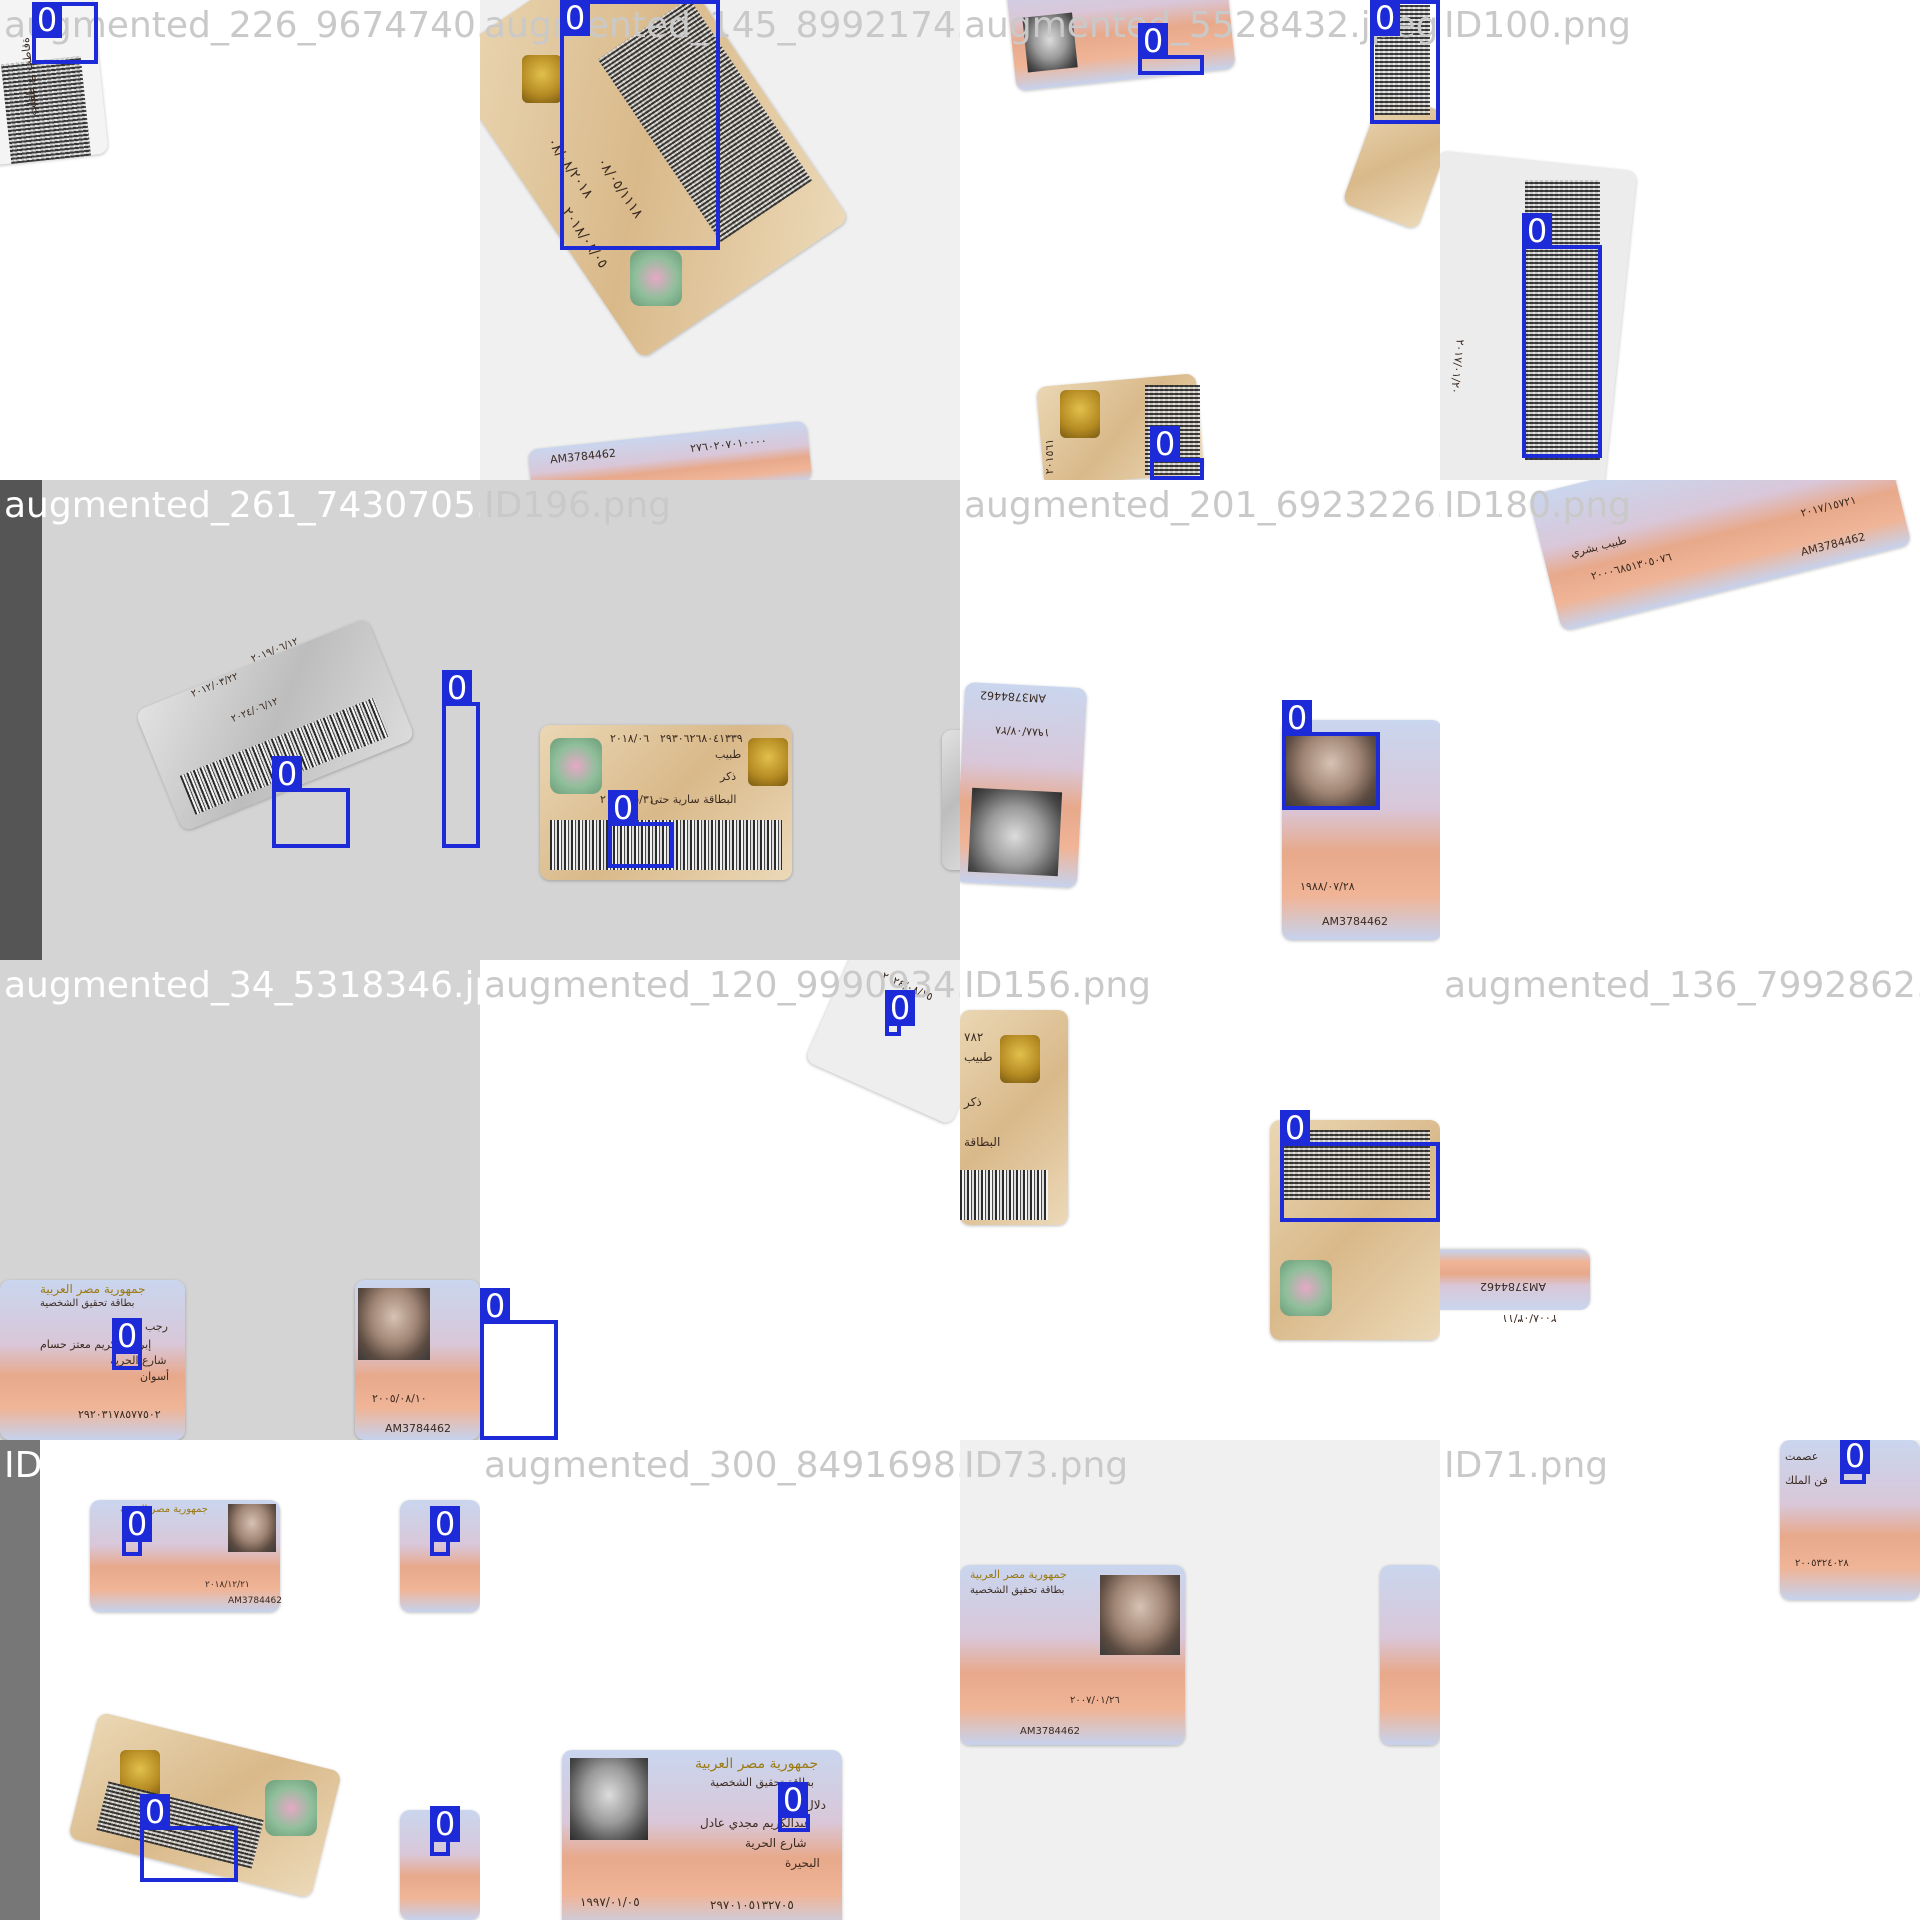 The width and height of the screenshot is (1920, 1920). What do you see at coordinates (227, 1585) in the screenshot?
I see `card-text: ٢٠١٨/١٢/٢١` at bounding box center [227, 1585].